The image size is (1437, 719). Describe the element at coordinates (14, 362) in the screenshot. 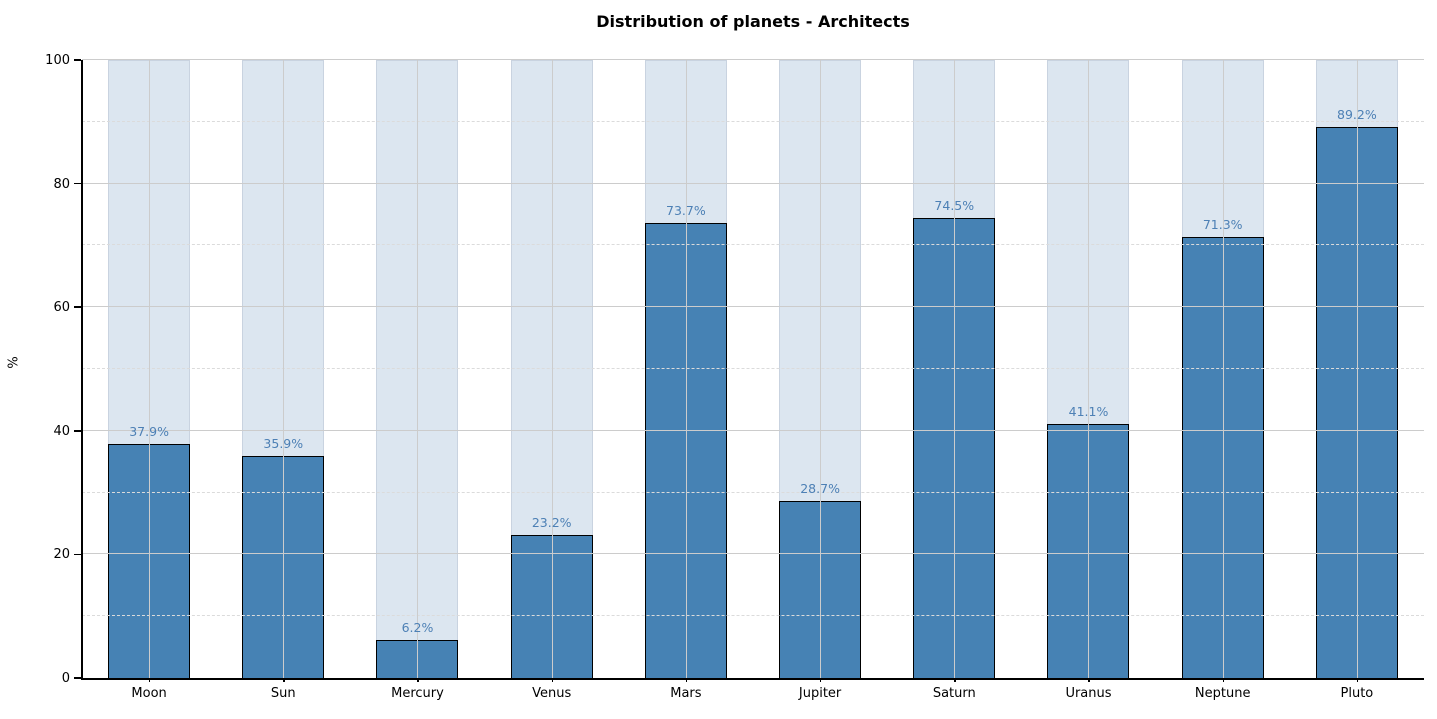

I see `y-axis-label: %` at that location.